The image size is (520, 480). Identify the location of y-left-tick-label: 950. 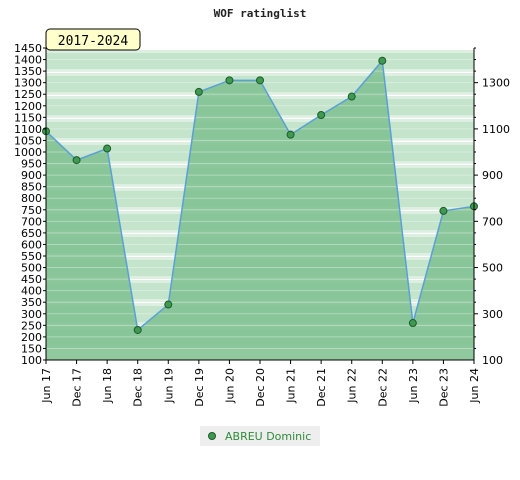
(31, 164).